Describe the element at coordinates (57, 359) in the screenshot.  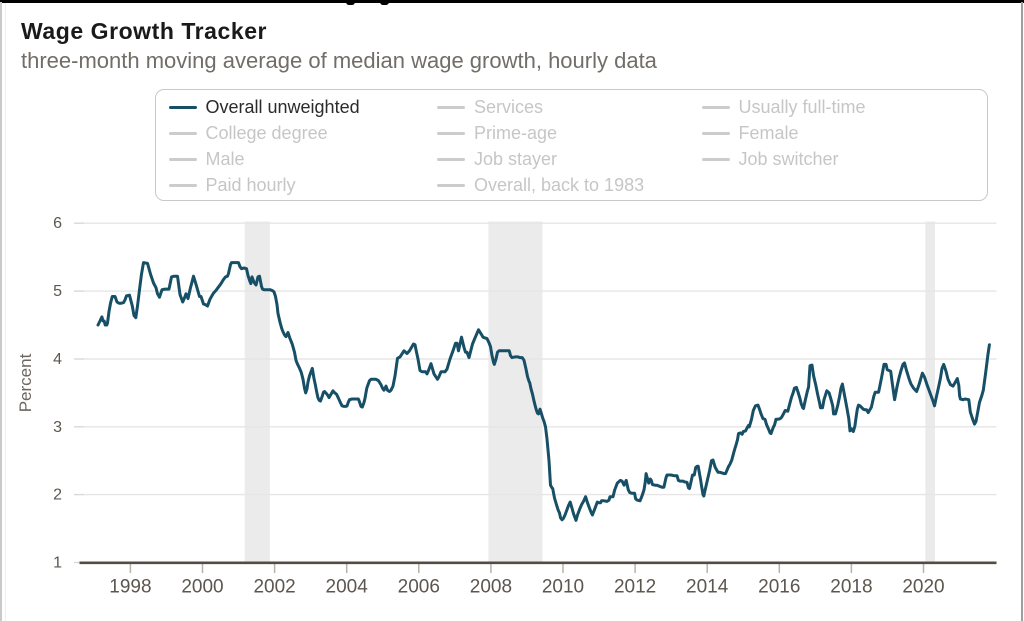
I see `svg-text: 4` at that location.